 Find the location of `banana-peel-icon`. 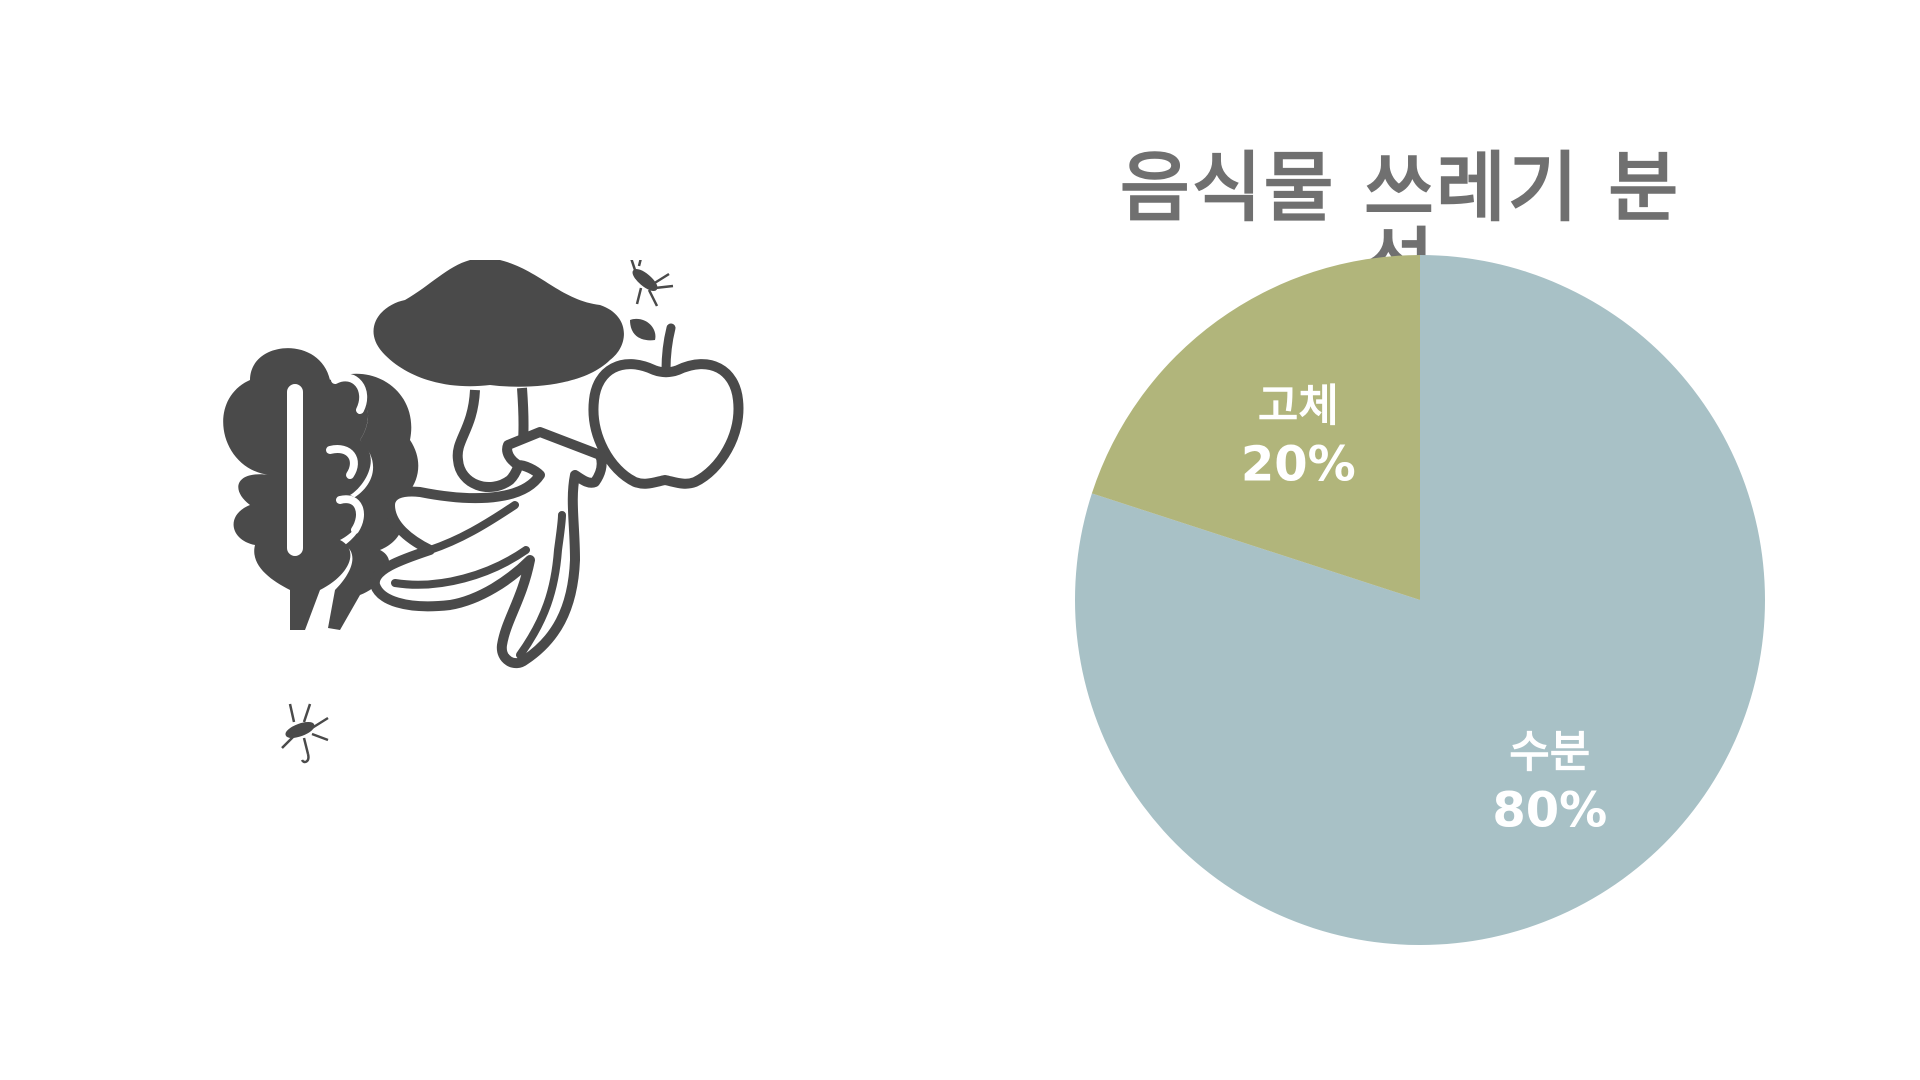

banana-peel-icon is located at coordinates (488, 548).